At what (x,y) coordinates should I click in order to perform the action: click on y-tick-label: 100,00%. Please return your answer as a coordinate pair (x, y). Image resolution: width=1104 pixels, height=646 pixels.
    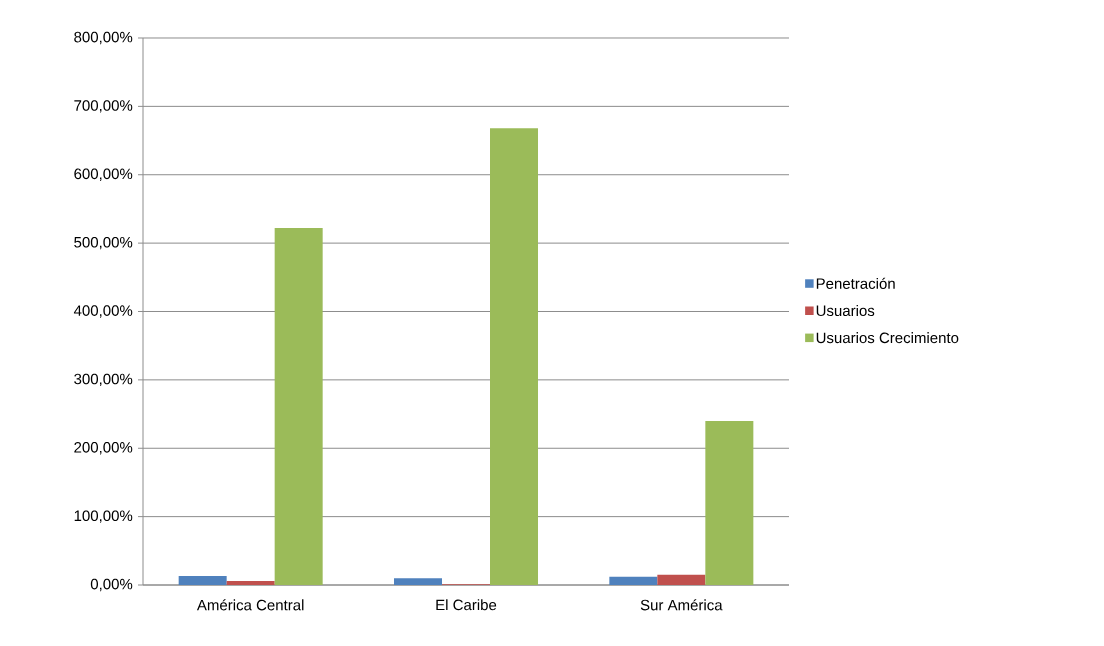
    Looking at the image, I should click on (103, 516).